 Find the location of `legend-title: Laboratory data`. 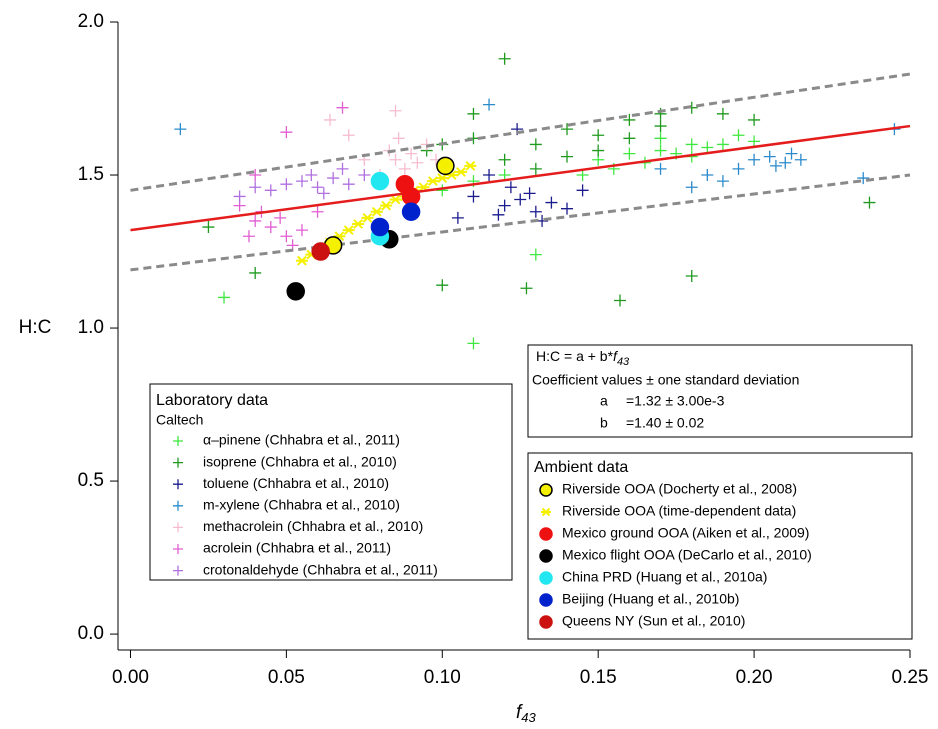

legend-title: Laboratory data is located at coordinates (212, 400).